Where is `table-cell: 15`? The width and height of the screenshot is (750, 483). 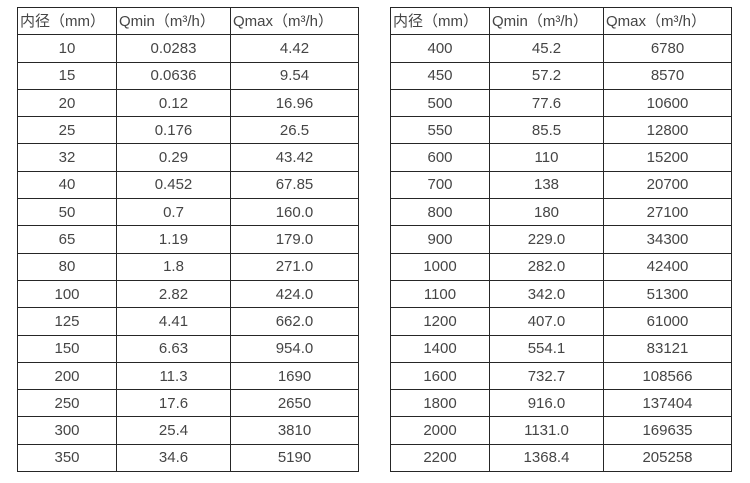
table-cell: 15 is located at coordinates (67, 75).